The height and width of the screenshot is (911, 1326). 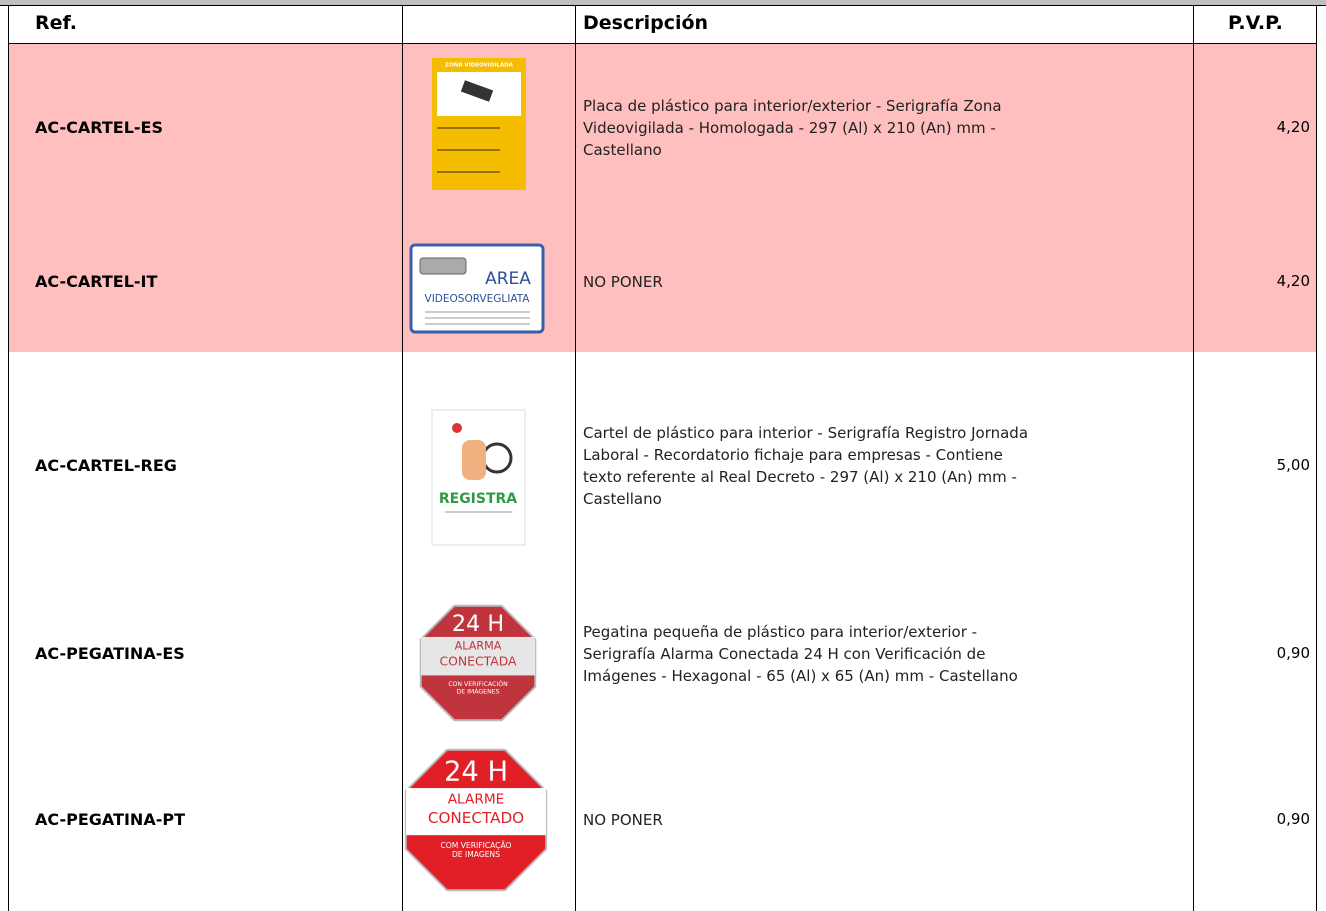 I want to click on price-cell: 5,00, so click(x=1293, y=465).